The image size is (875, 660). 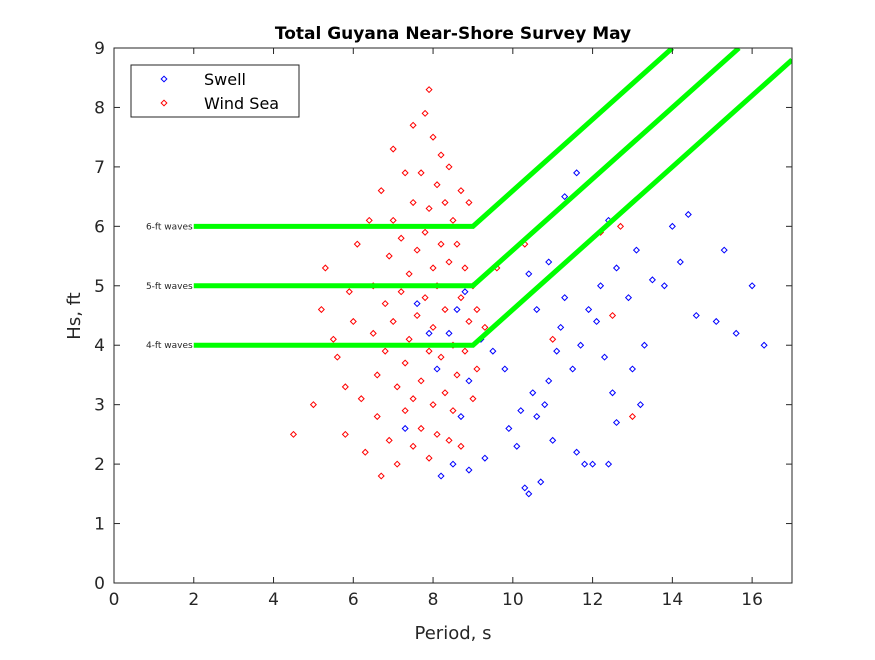 I want to click on y-tick-label: 6, so click(x=99, y=227).